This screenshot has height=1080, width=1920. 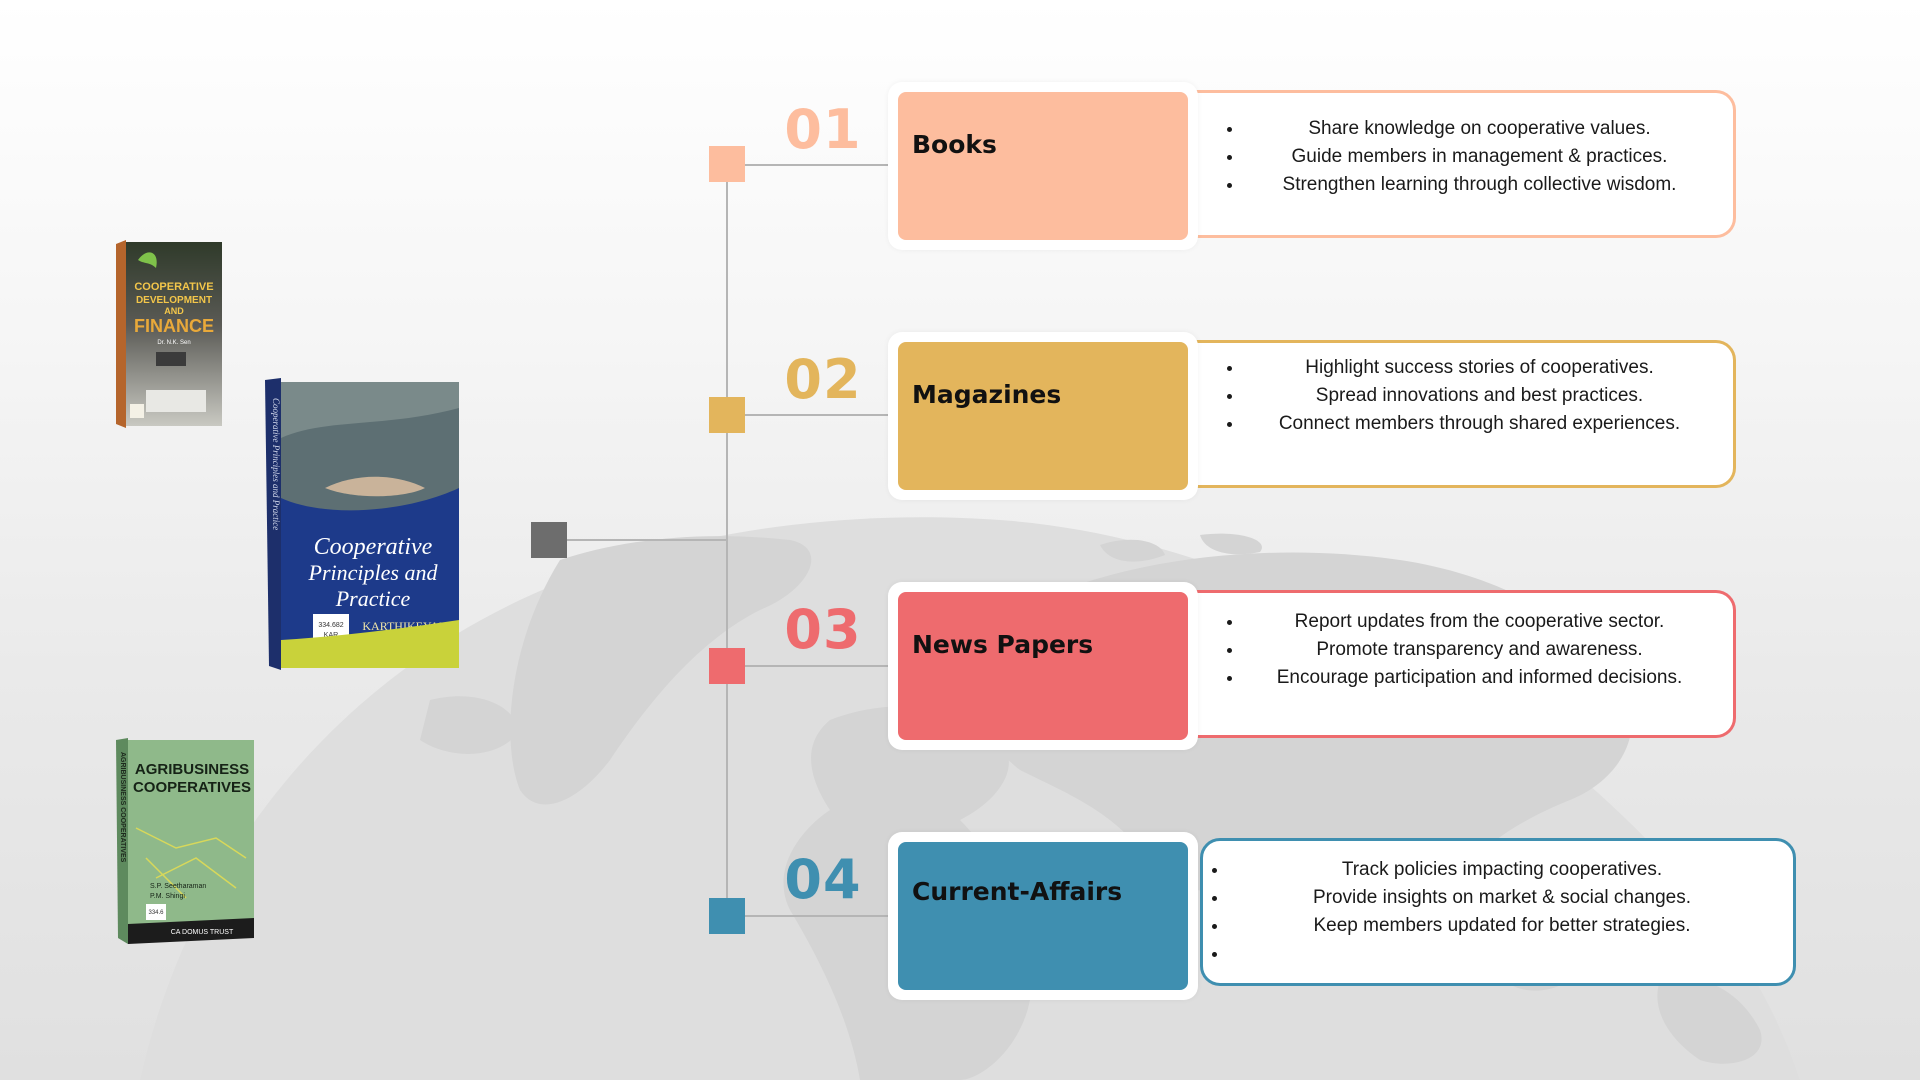 I want to click on book1-title-line2: DEVELOPMENT, so click(x=174, y=300).